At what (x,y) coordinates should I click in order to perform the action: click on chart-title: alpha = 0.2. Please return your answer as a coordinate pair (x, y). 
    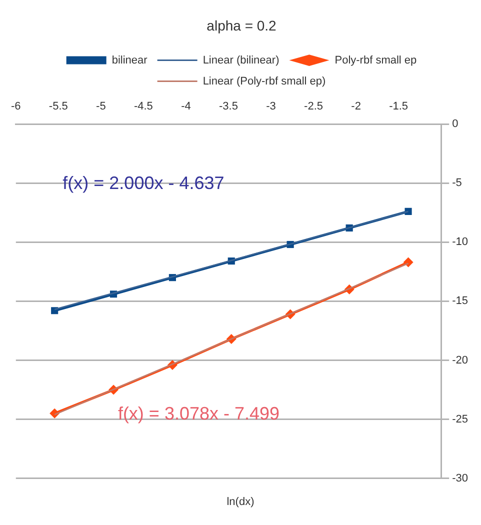
    Looking at the image, I should click on (241, 25).